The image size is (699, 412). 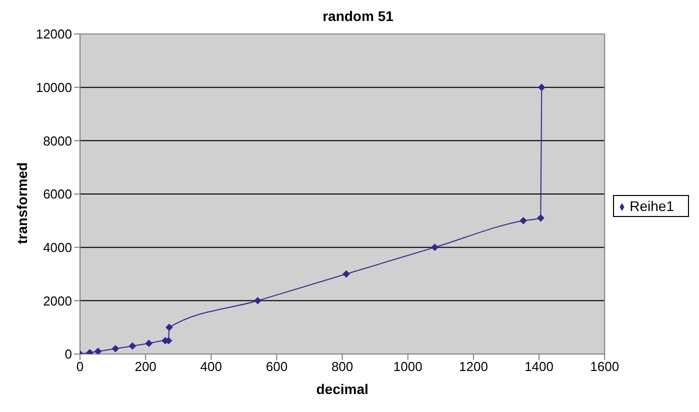 I want to click on x-tick-label: 800, so click(x=342, y=366).